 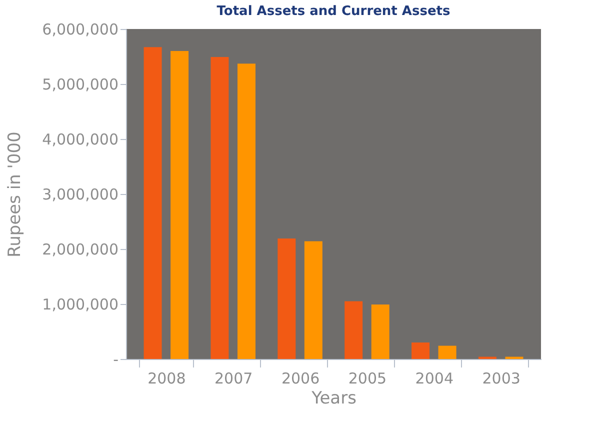 What do you see at coordinates (115, 359) in the screenshot?
I see `y-tick-label: -` at bounding box center [115, 359].